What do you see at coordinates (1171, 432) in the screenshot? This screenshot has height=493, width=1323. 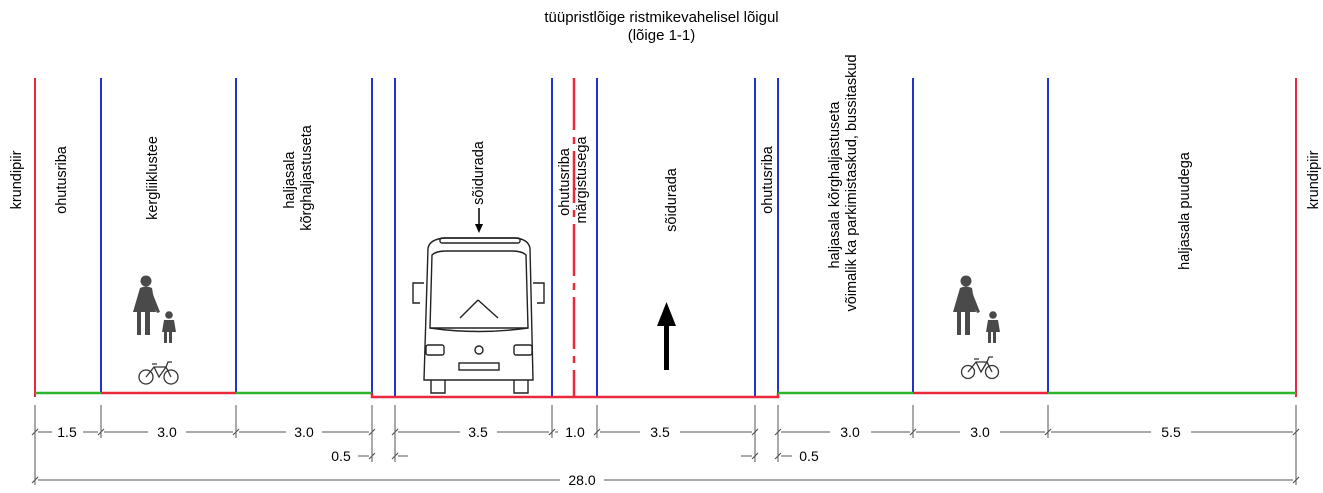 I see `dim-label: 5.5` at bounding box center [1171, 432].